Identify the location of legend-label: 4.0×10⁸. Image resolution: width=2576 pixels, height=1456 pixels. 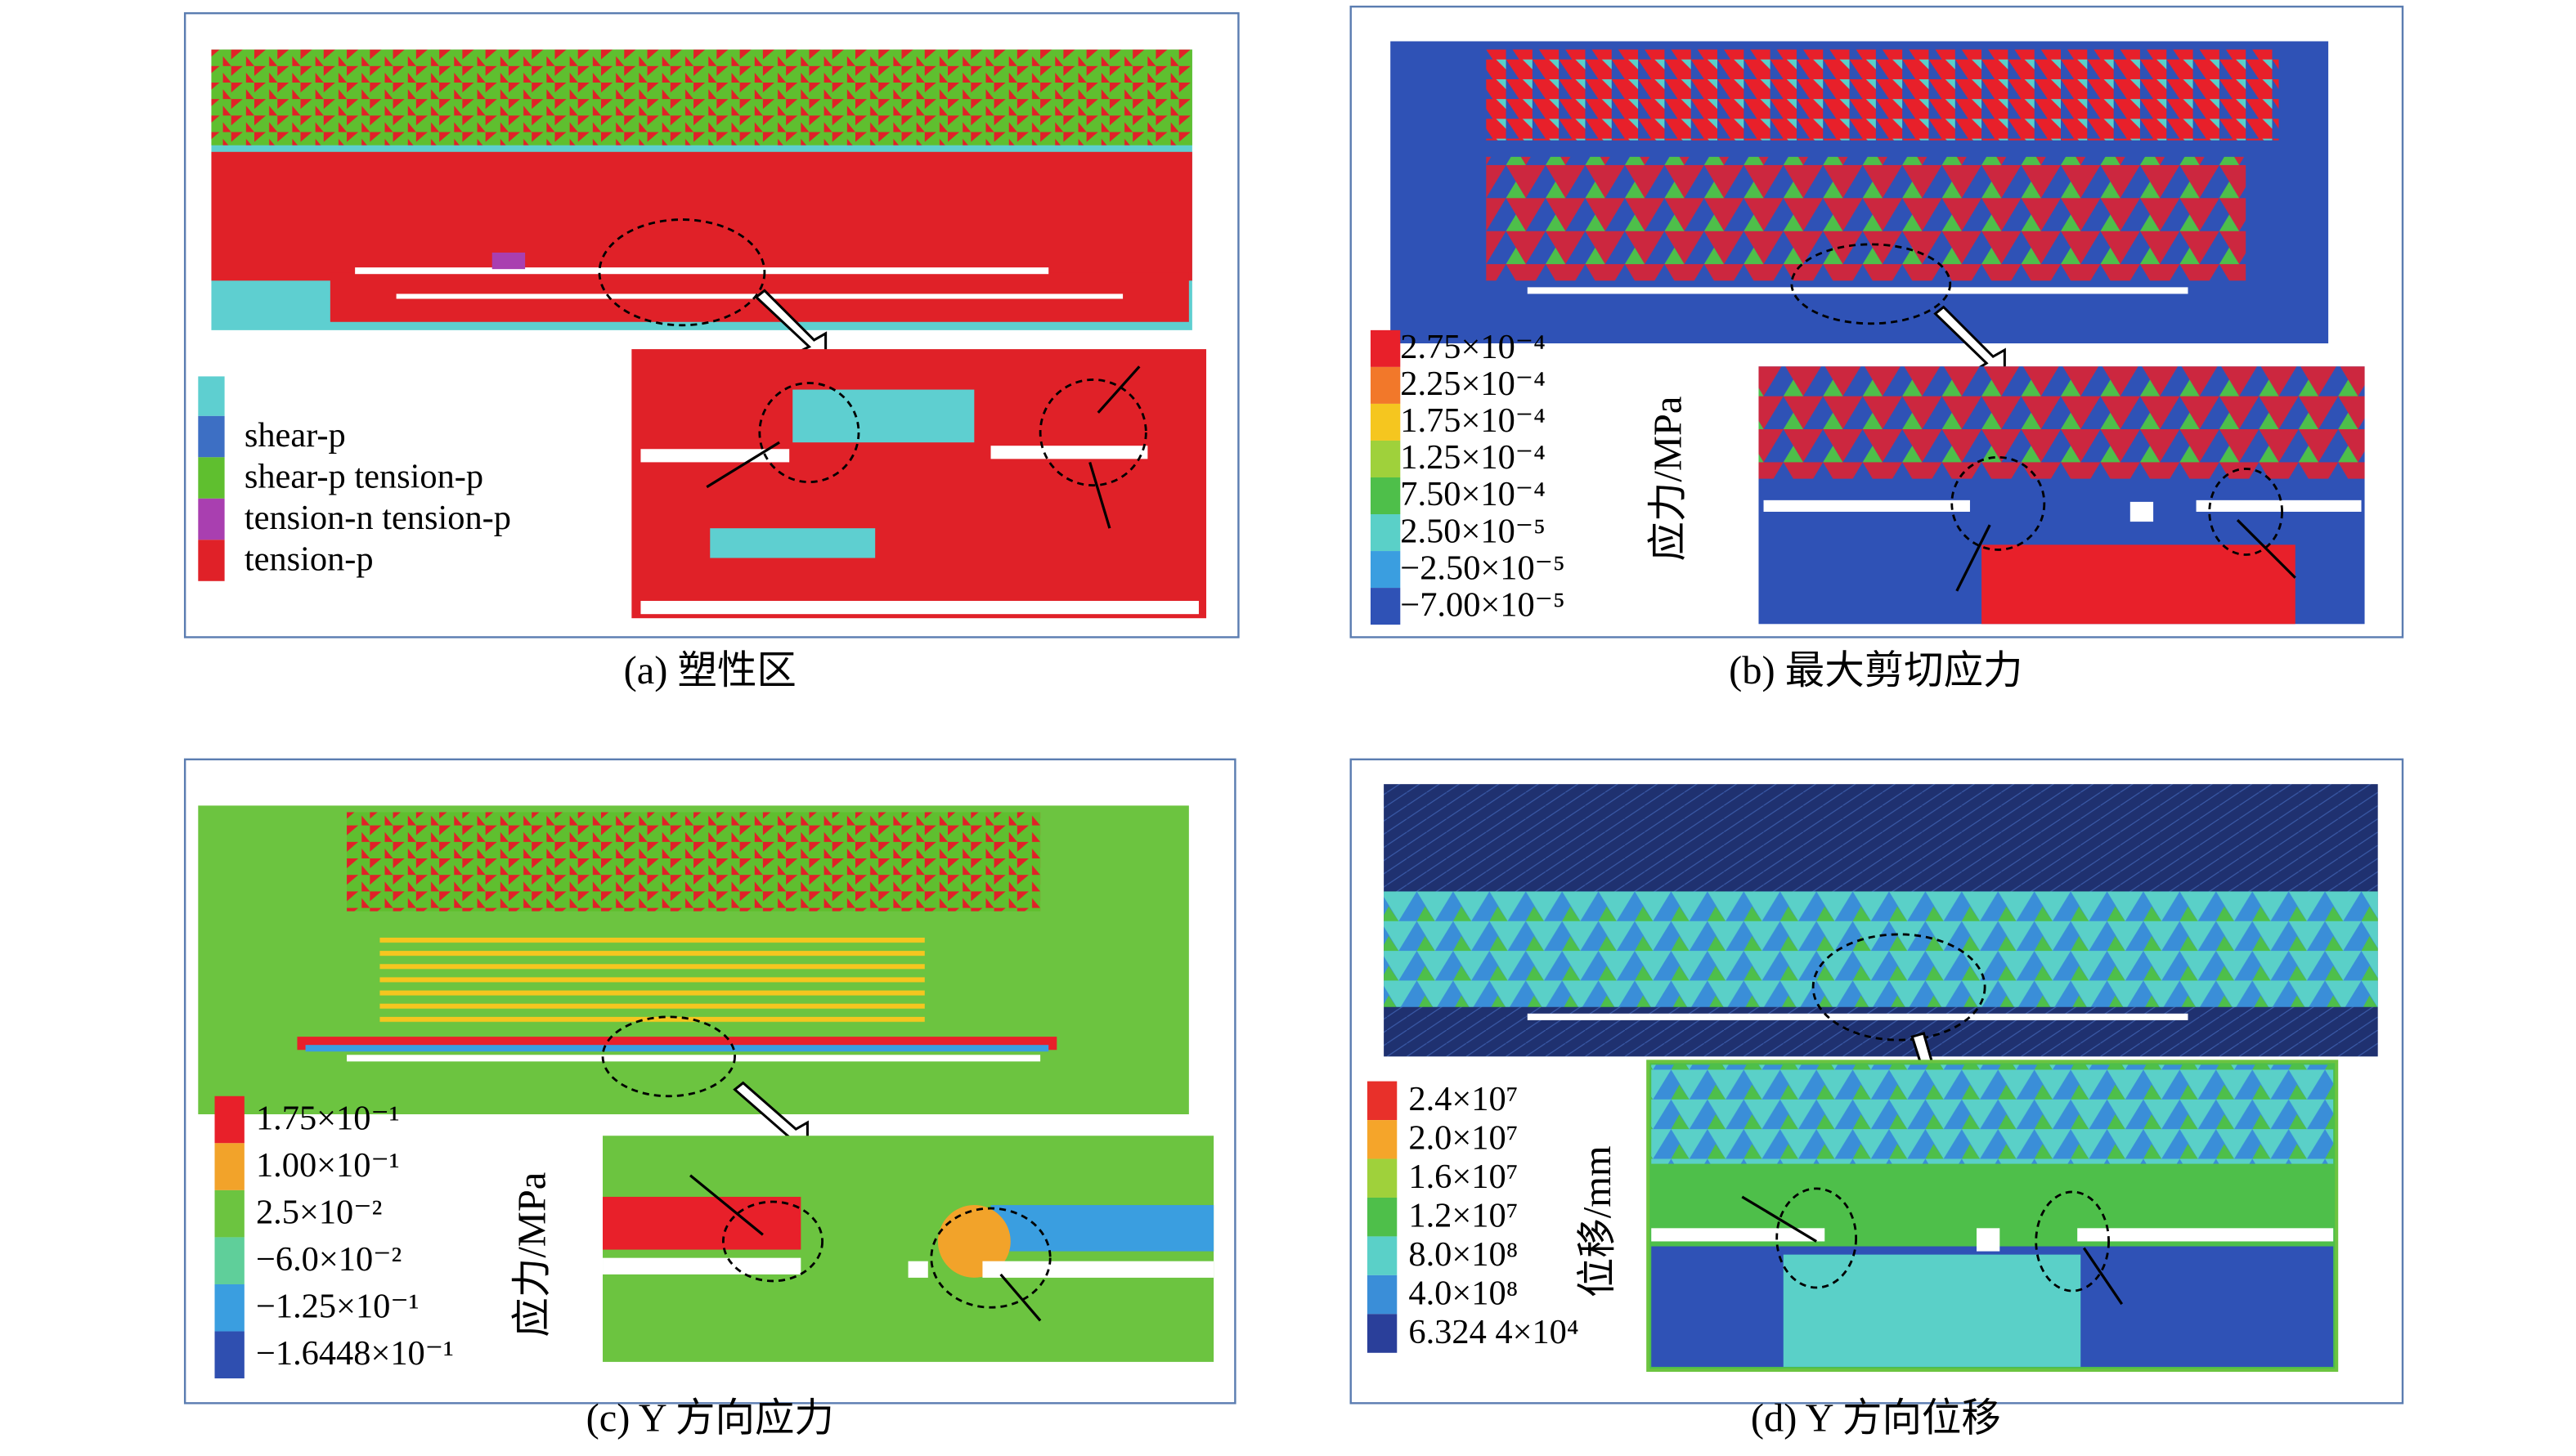
(1463, 1293).